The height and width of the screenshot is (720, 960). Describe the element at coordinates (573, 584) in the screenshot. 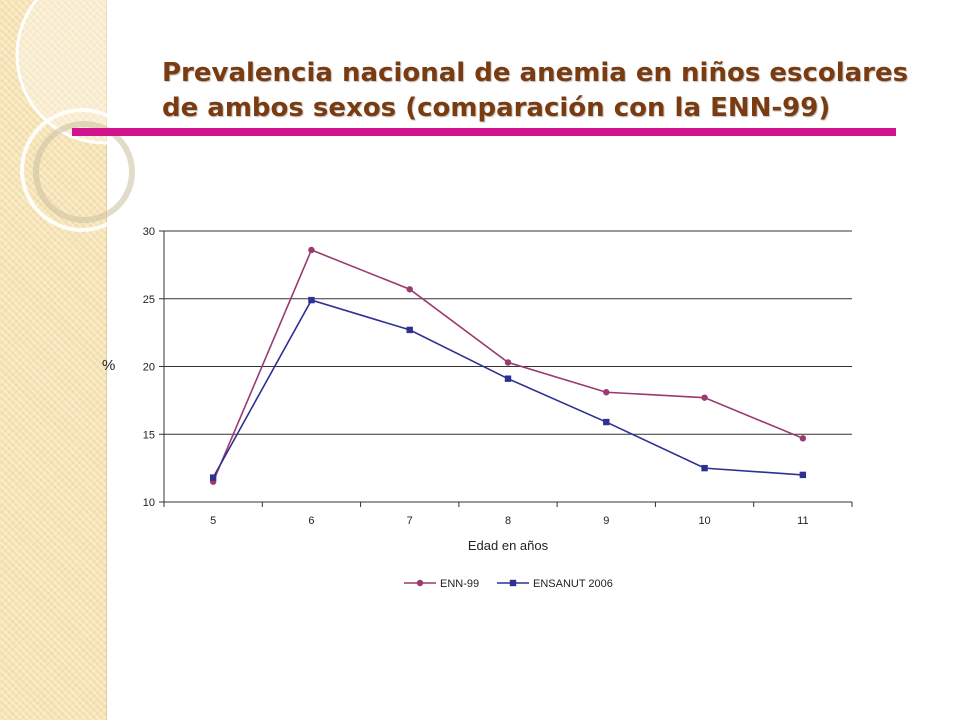

I see `legend-label: ENSANUT 2006` at that location.